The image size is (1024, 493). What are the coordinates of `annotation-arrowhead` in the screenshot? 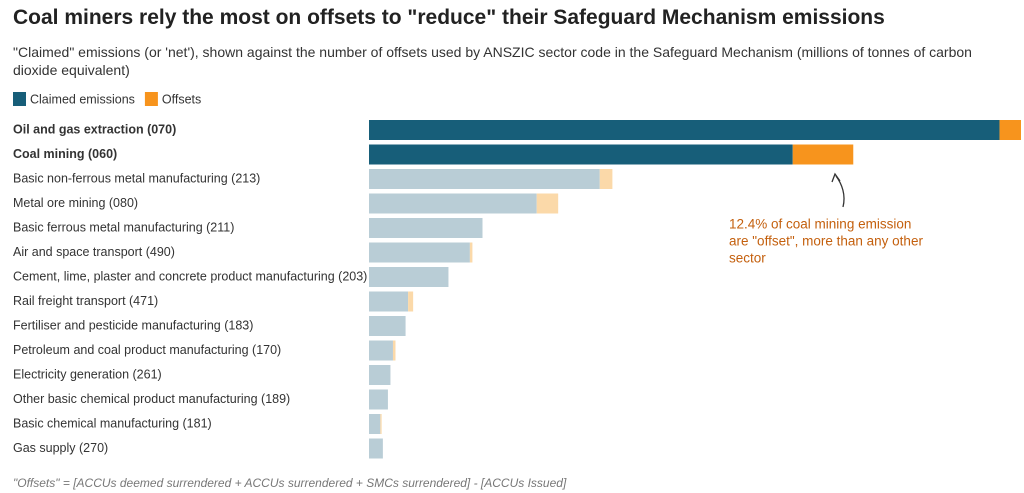 It's located at (836, 177).